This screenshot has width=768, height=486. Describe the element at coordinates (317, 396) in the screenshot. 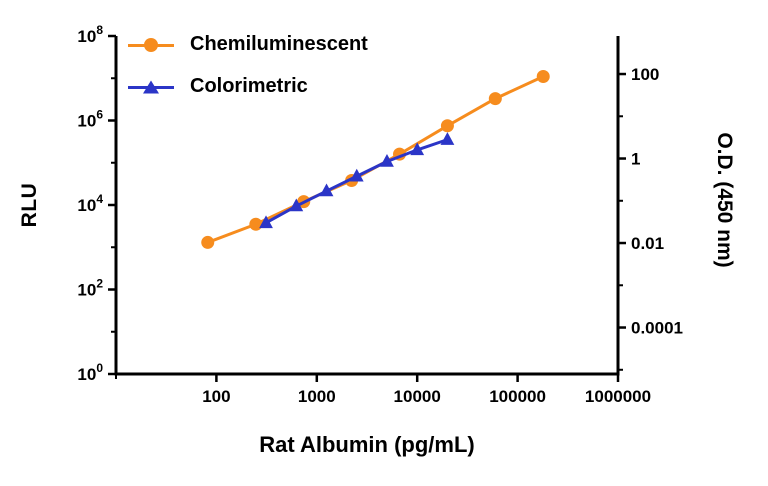

I see `x-tick-label: 1000` at that location.